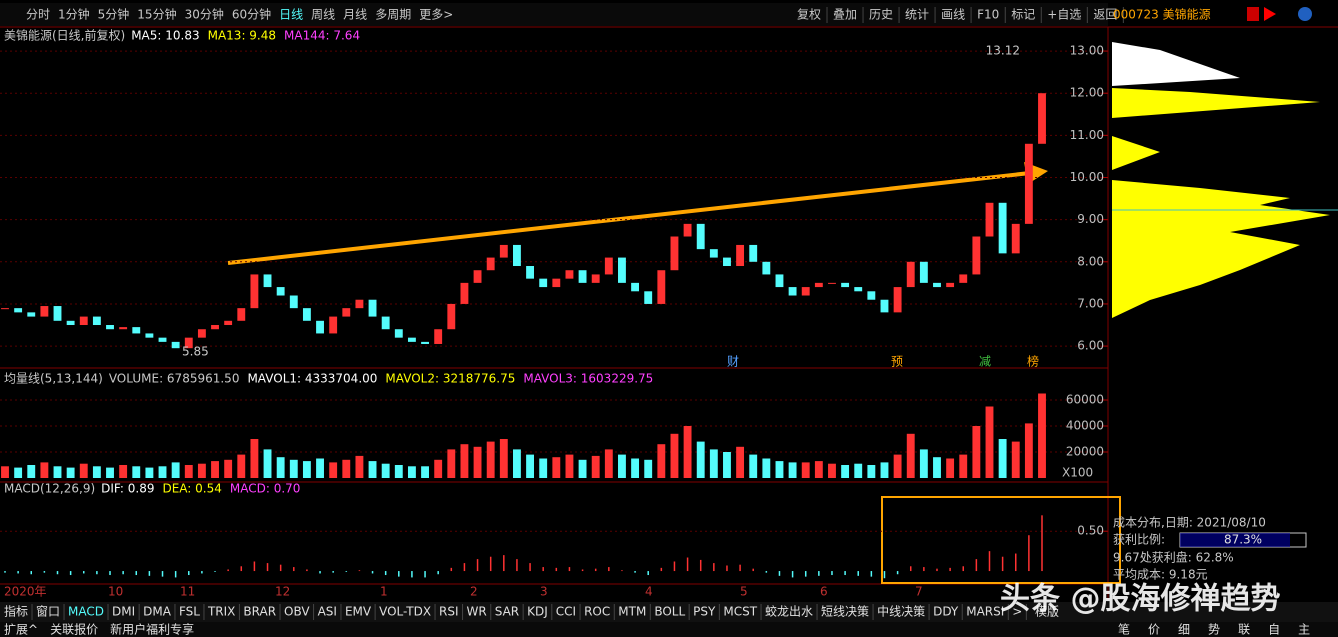  Describe the element at coordinates (436, 15) in the screenshot. I see `period-tab: 更多>` at that location.